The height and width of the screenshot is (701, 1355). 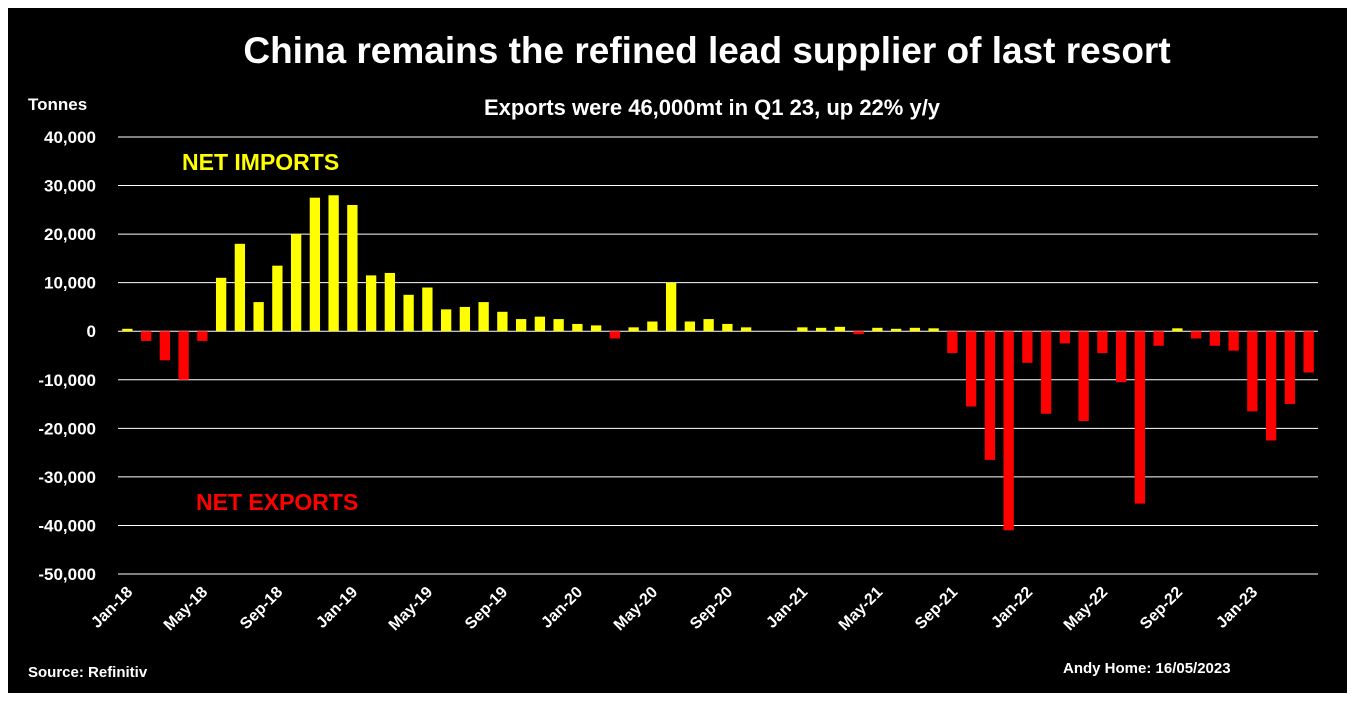 I want to click on x-tick-label: Sep-22, so click(x=1161, y=608).